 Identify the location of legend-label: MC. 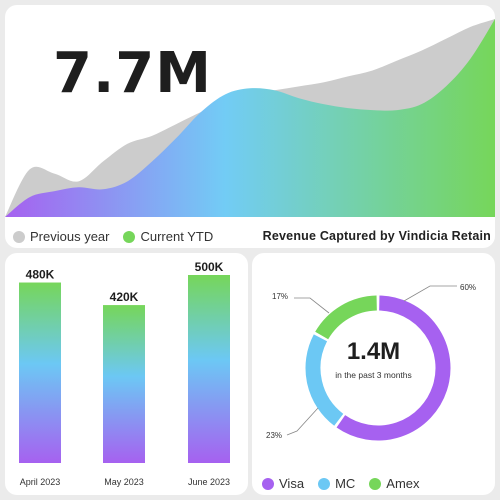
(345, 483).